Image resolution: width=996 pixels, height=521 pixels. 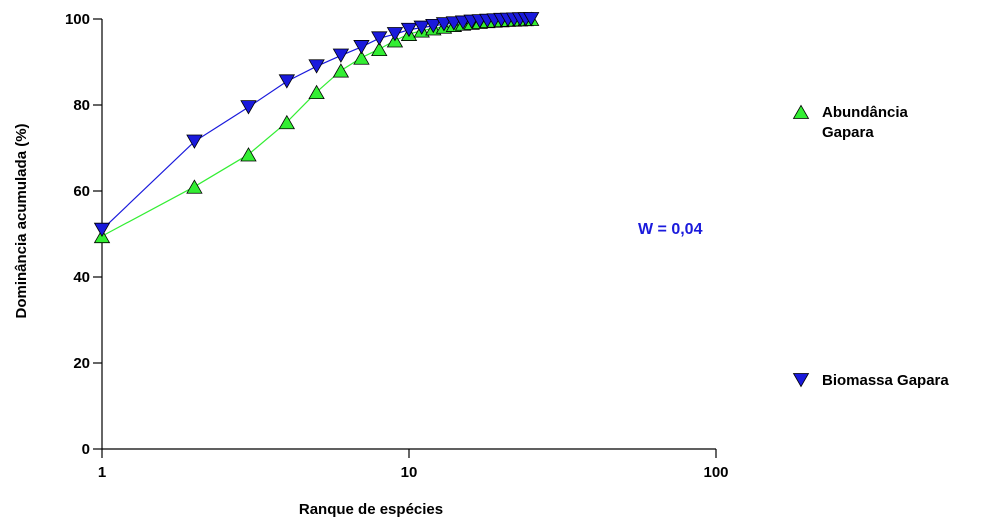 What do you see at coordinates (371, 509) in the screenshot?
I see `x-axis-title: Ranque de espécies` at bounding box center [371, 509].